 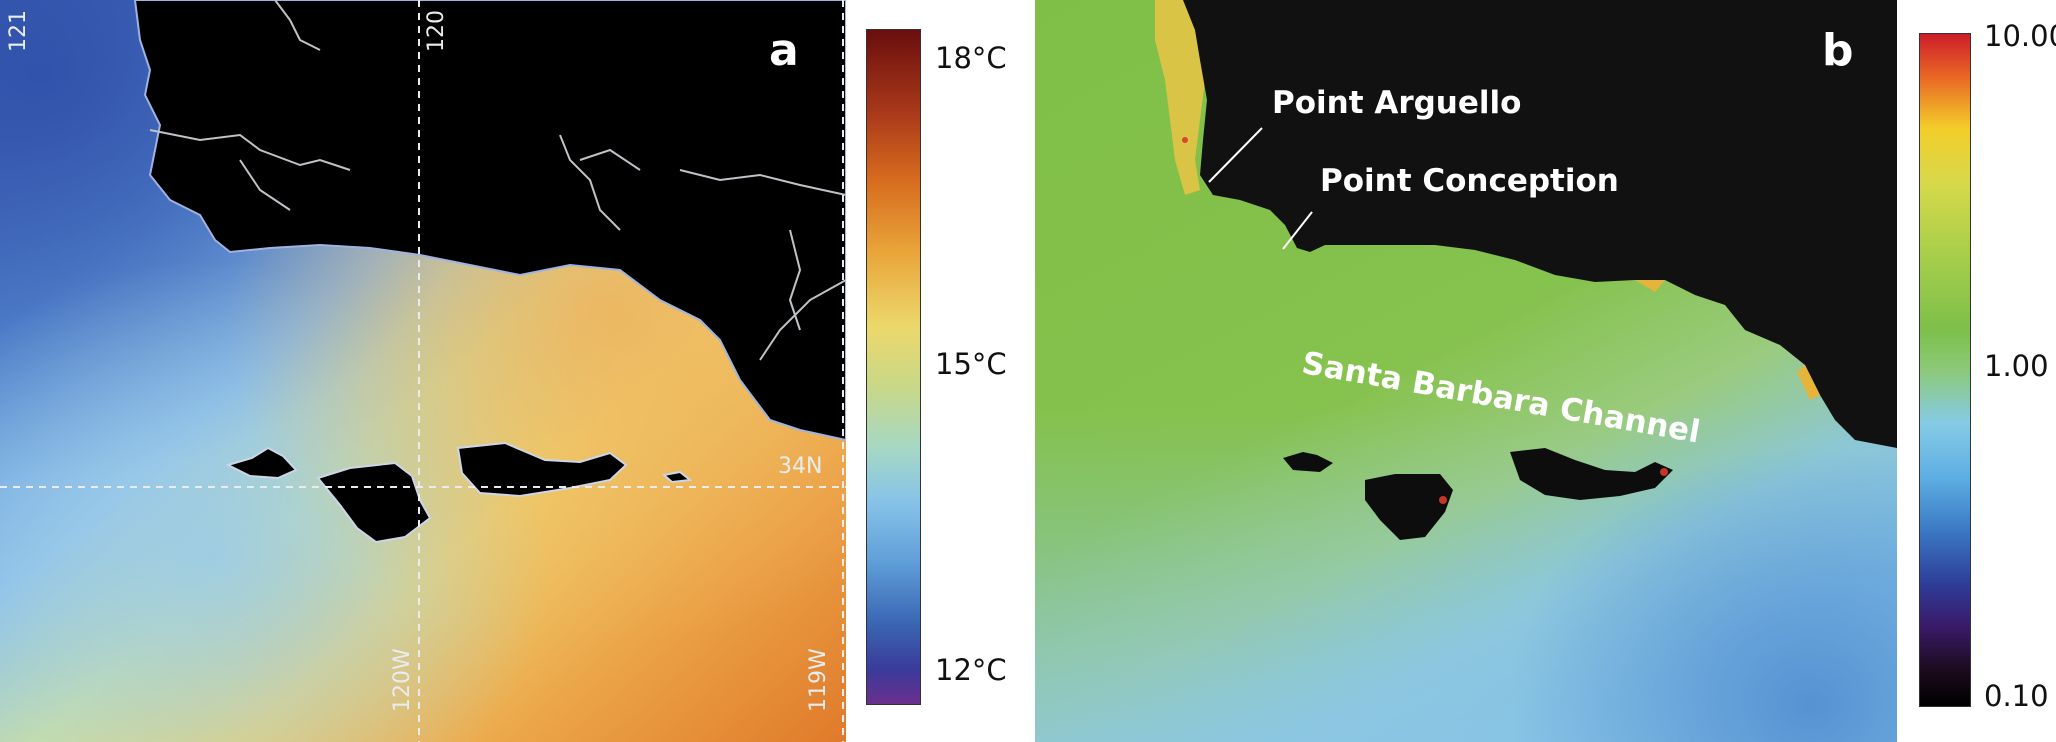 I want to click on label-point-conception: Point Conception, so click(x=1469, y=181).